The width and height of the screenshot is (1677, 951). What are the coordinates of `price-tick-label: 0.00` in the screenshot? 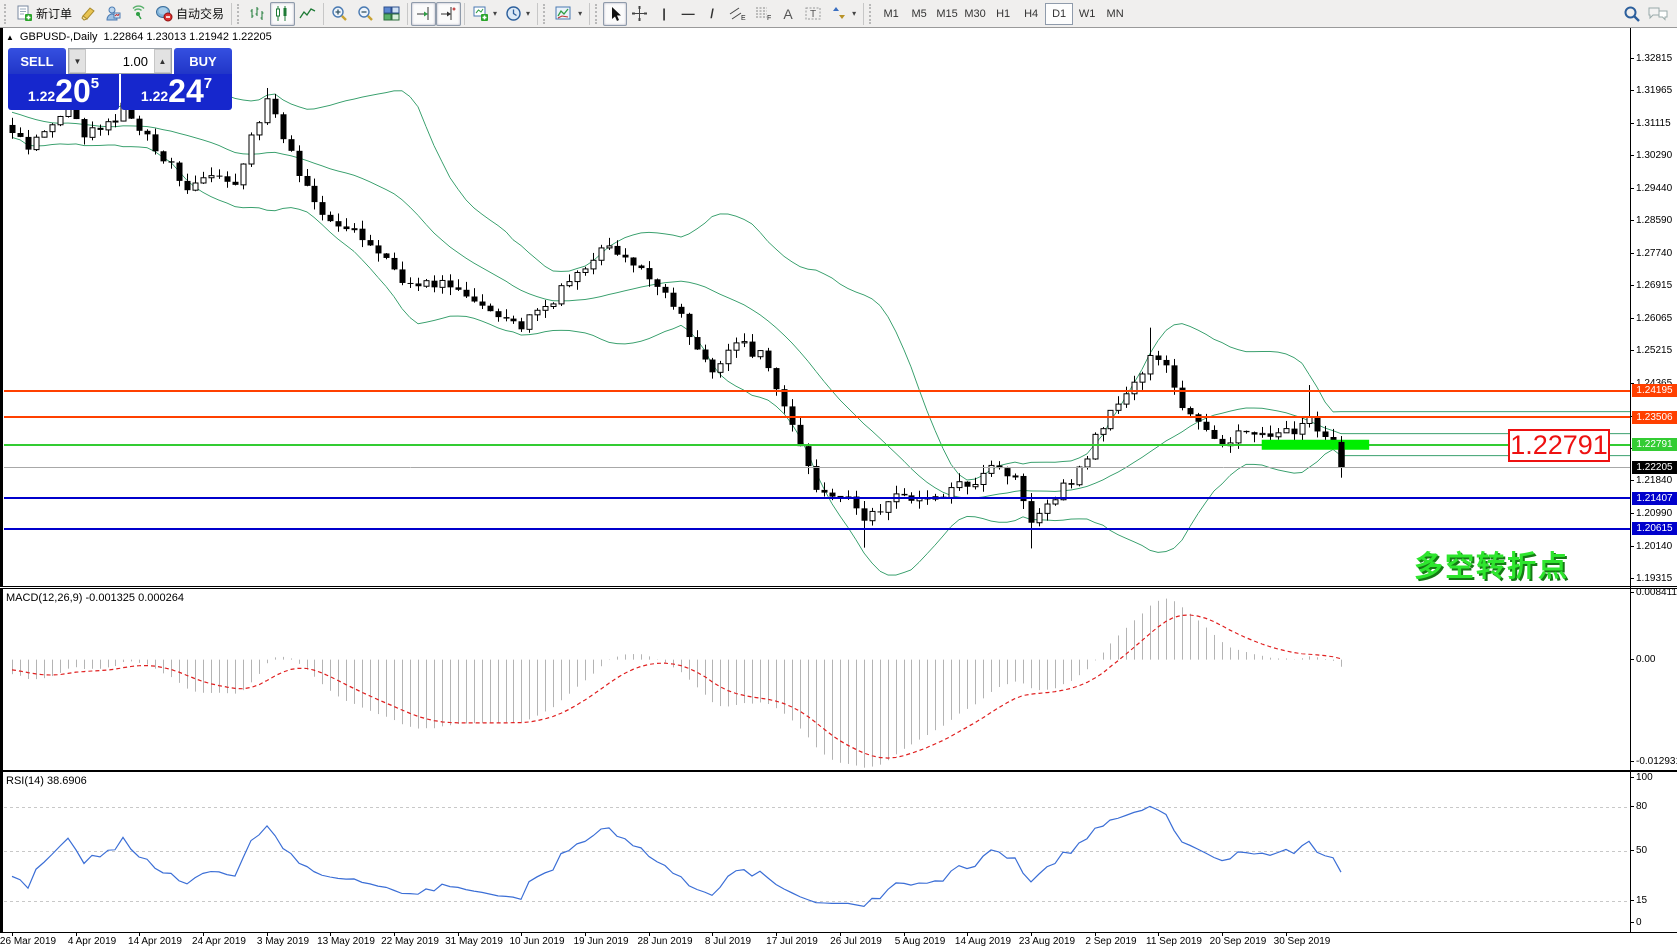 It's located at (1642, 659).